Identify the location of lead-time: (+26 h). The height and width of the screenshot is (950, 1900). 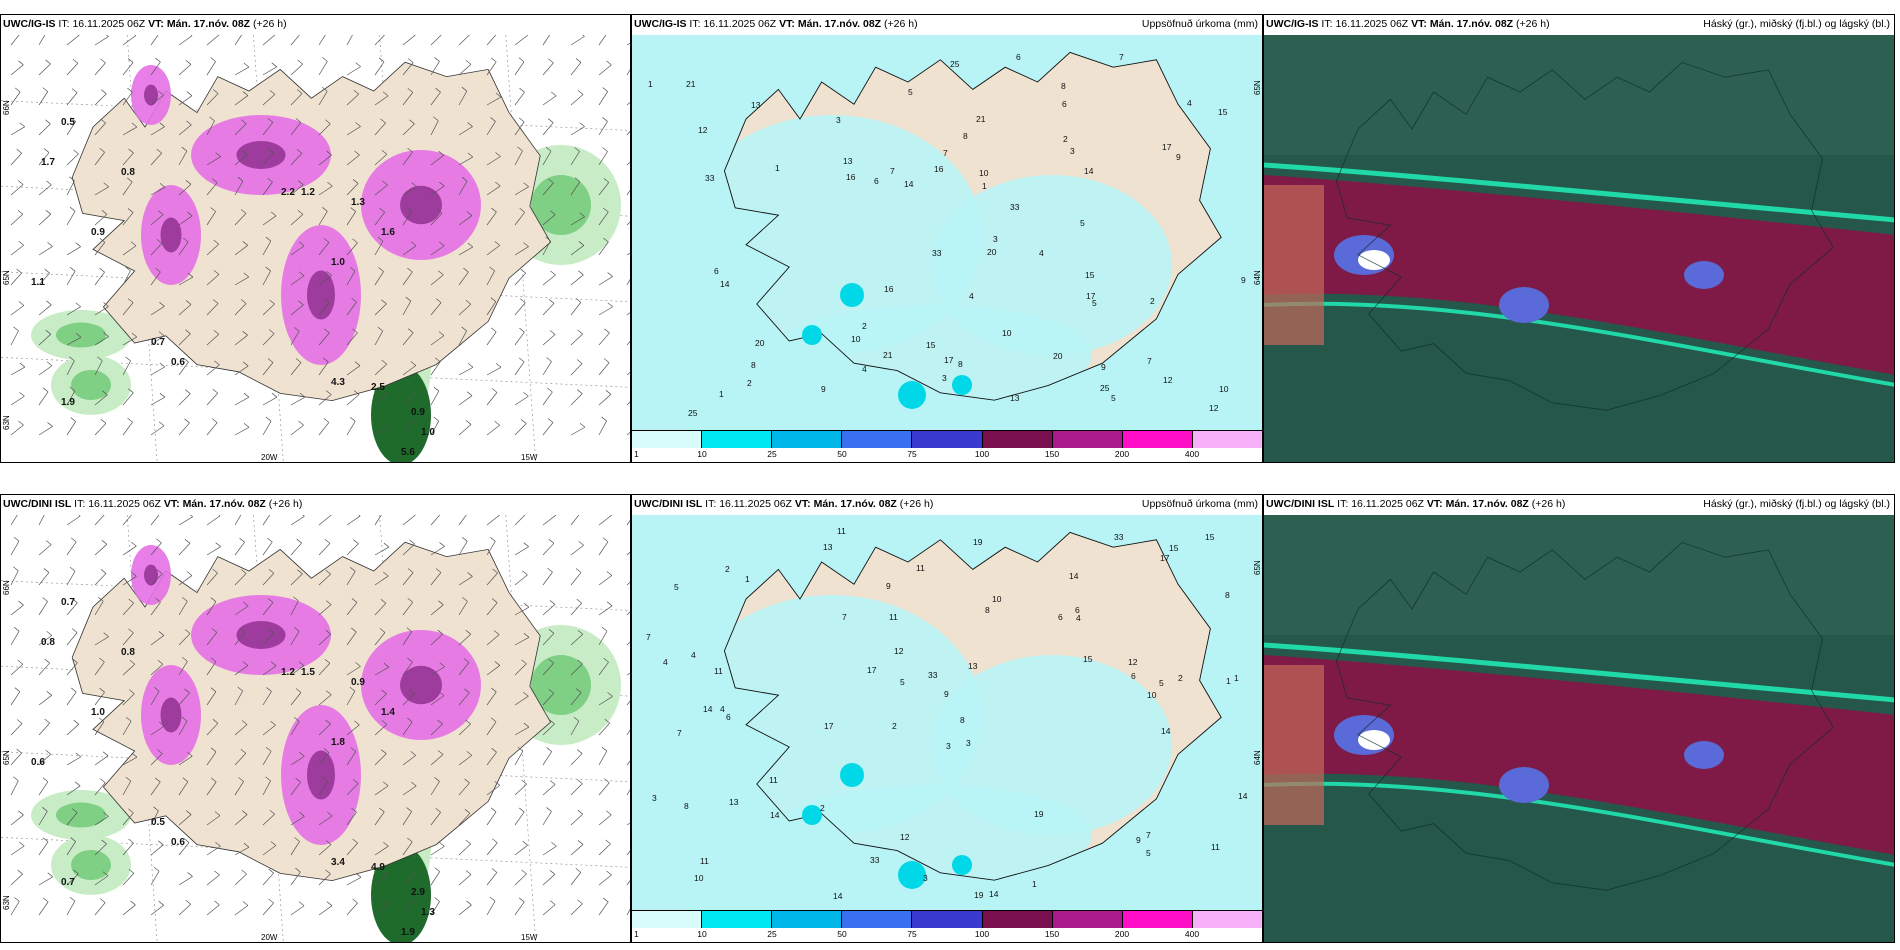
(1533, 24).